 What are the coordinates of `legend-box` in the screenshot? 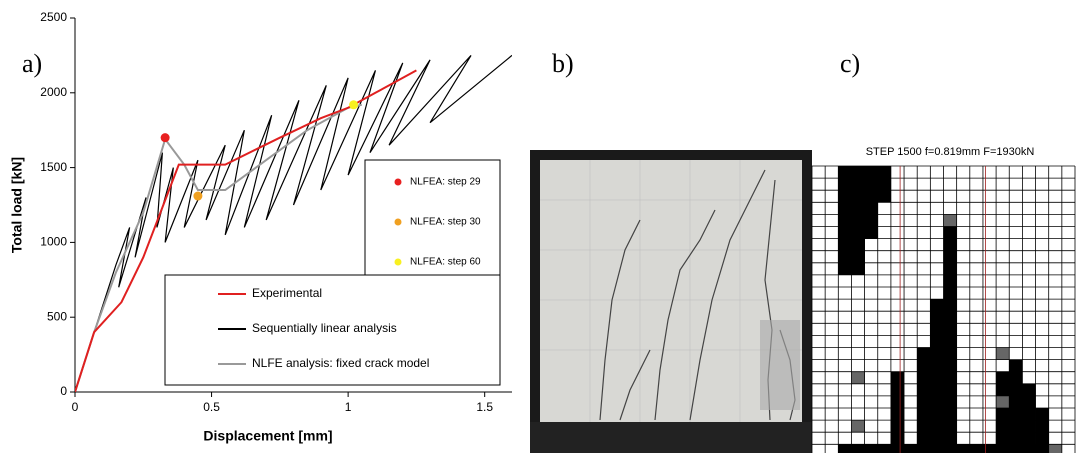 It's located at (432, 222).